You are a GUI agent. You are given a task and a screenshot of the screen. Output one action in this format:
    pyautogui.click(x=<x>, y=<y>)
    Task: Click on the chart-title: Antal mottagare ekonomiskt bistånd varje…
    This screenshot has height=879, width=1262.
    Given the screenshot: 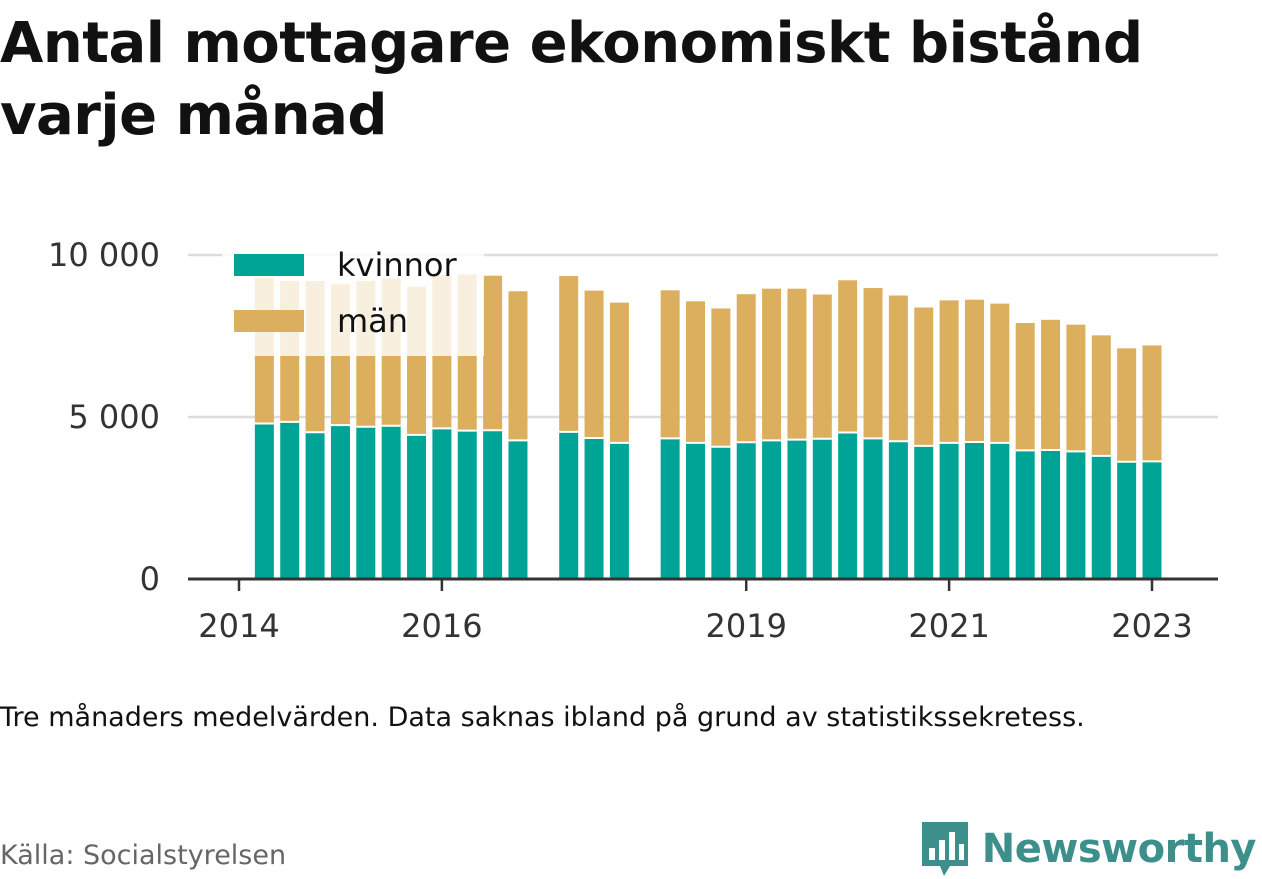 What is the action you would take?
    pyautogui.click(x=571, y=79)
    